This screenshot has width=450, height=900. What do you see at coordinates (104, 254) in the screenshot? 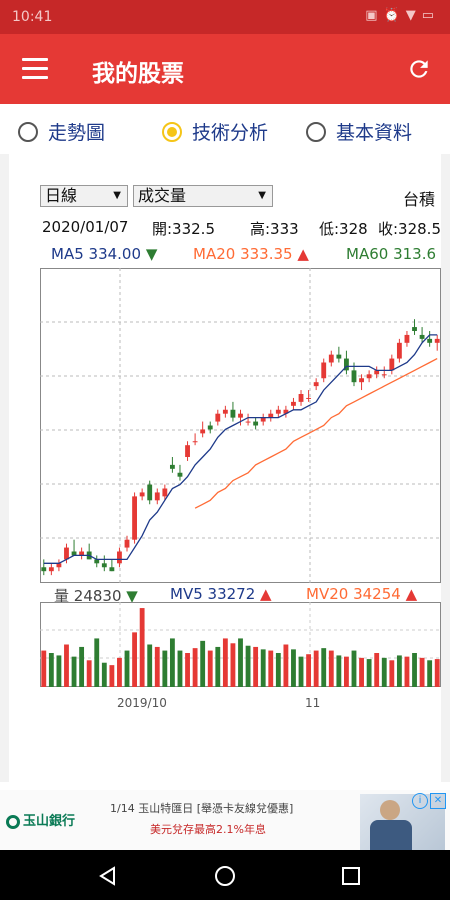
I see `ma5-indicator: MA5 334.00 ▼` at bounding box center [104, 254].